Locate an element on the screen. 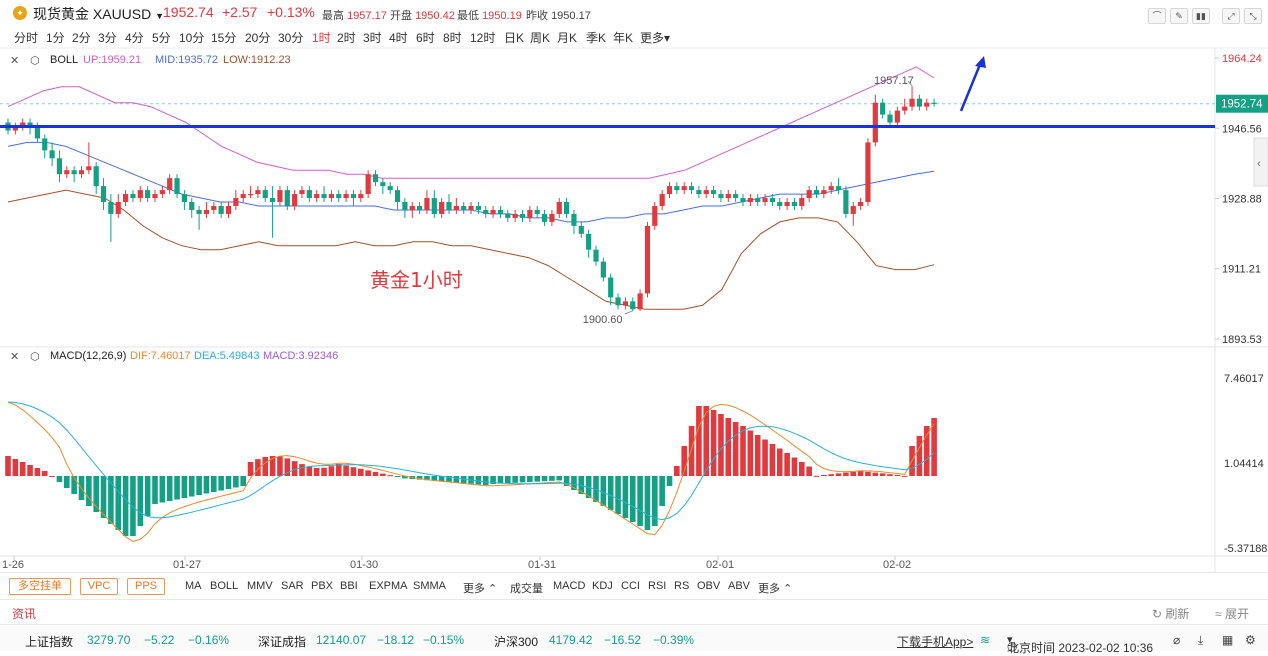 Image resolution: width=1268 pixels, height=656 pixels. indicator-sub-7: ABV is located at coordinates (739, 586).